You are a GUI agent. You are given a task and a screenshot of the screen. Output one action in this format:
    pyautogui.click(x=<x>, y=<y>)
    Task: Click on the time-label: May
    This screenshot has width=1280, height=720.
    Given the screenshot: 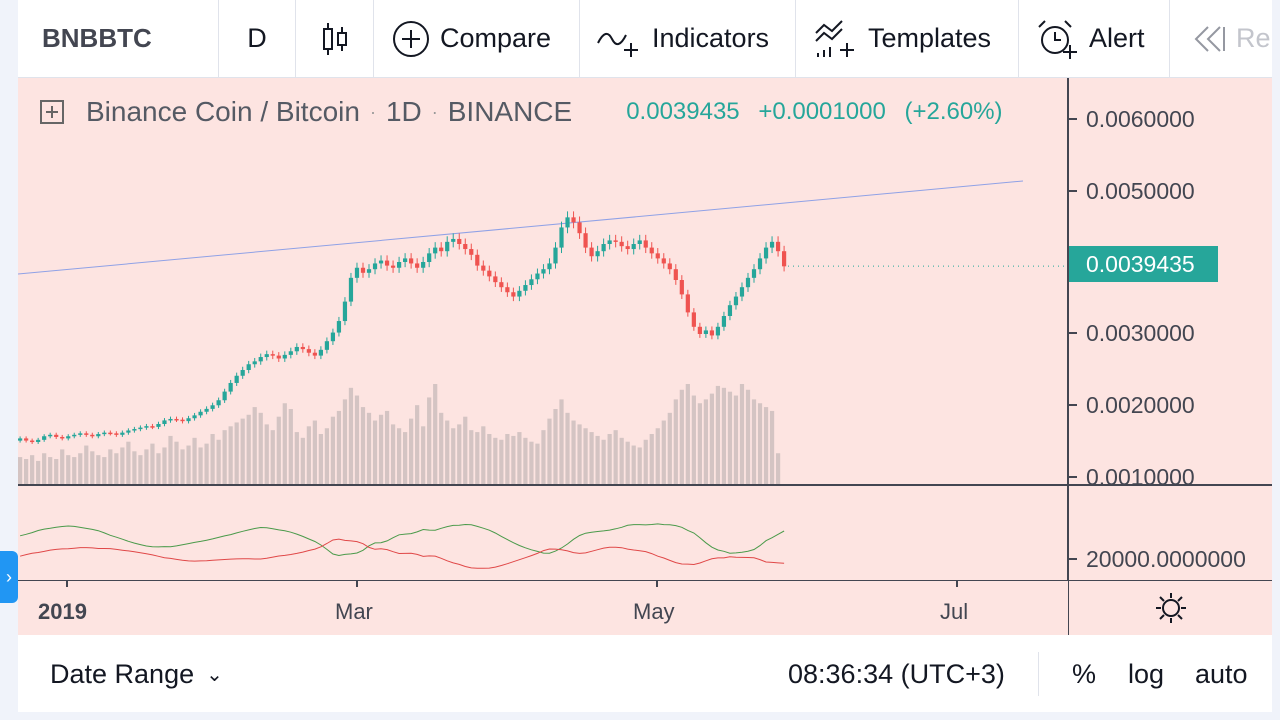 What is the action you would take?
    pyautogui.click(x=654, y=611)
    